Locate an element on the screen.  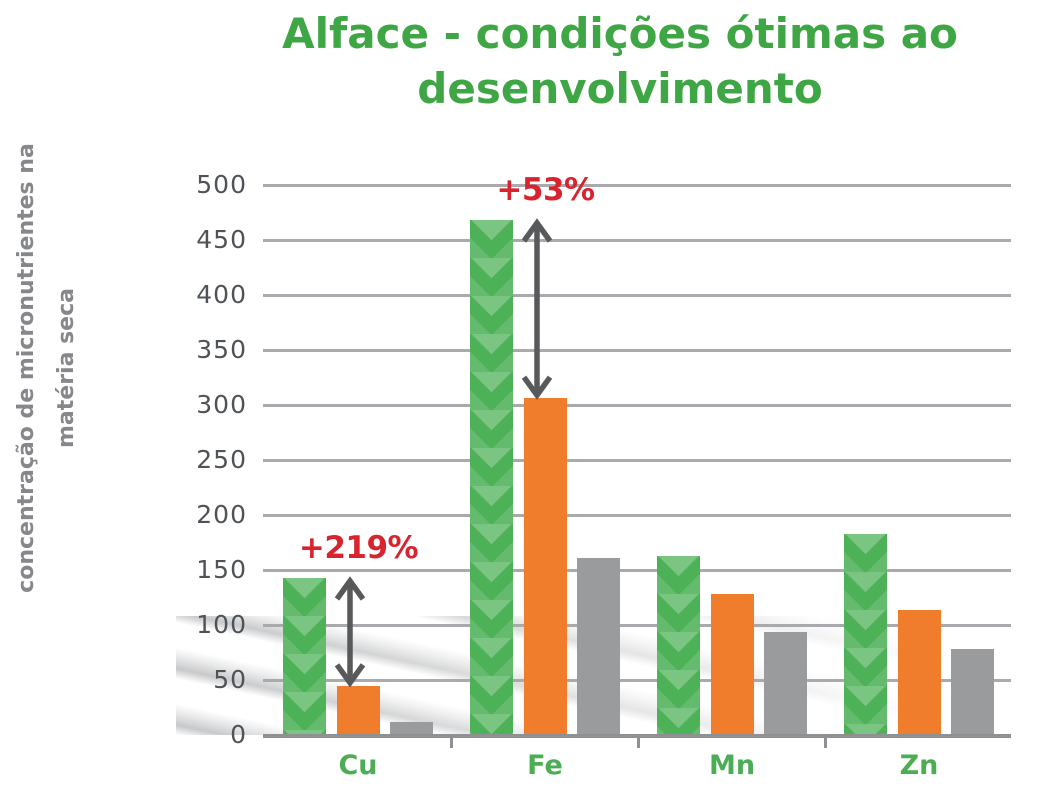
bar-laranja-zn is located at coordinates (919, 672).